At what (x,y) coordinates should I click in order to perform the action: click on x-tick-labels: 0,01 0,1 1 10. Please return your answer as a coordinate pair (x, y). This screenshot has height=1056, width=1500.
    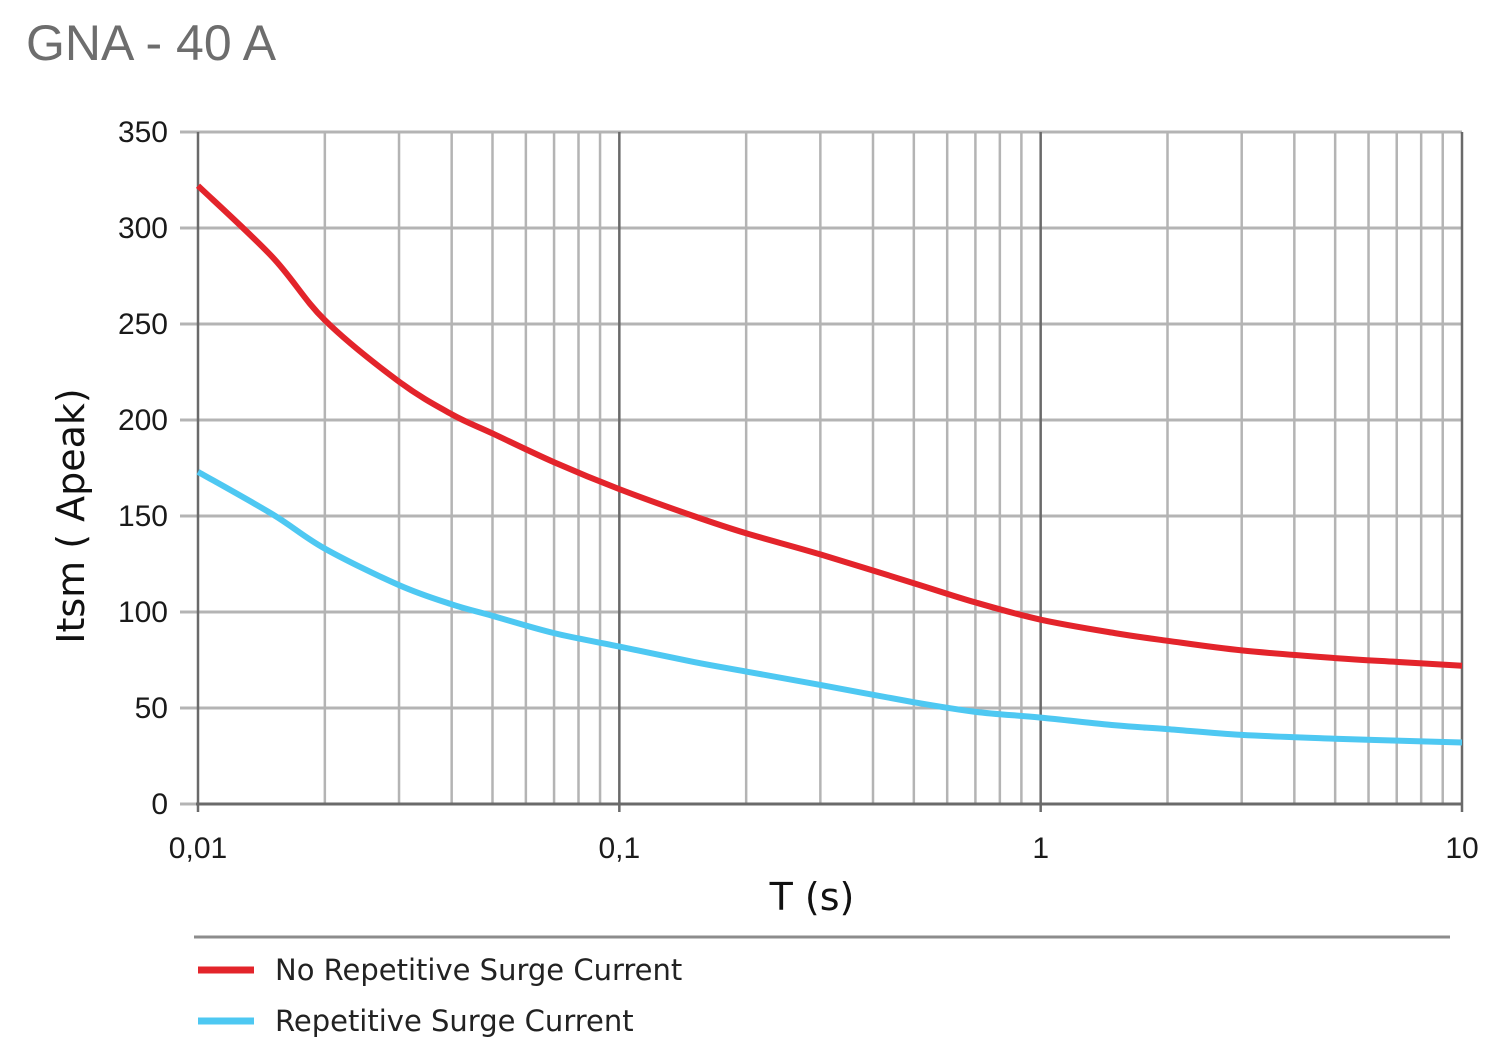
    Looking at the image, I should click on (824, 848).